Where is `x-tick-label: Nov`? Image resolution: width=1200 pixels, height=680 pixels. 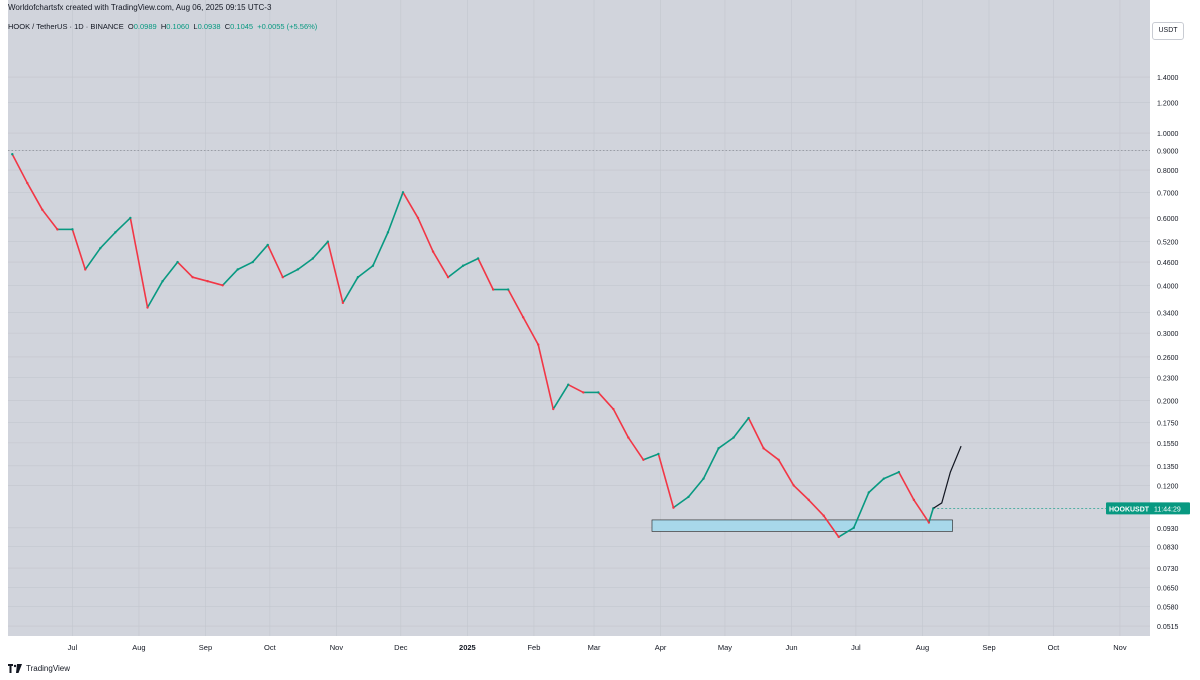 x-tick-label: Nov is located at coordinates (1120, 647).